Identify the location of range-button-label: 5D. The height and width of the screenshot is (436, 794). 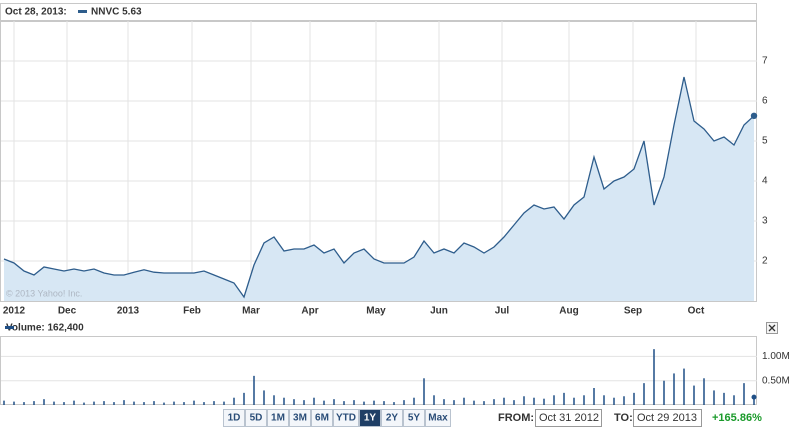
(256, 418).